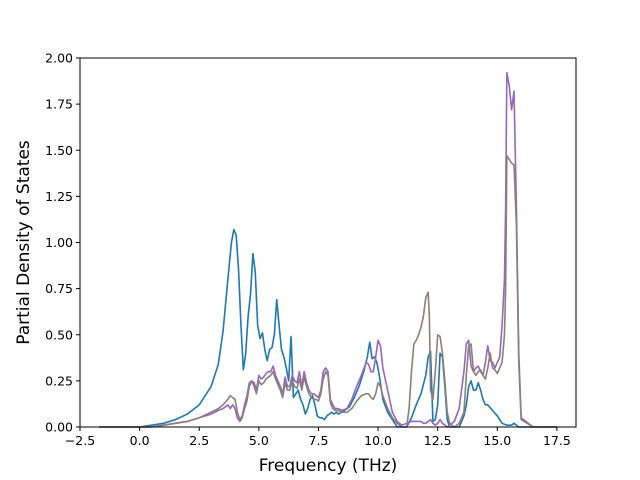 This screenshot has width=640, height=480. What do you see at coordinates (378, 440) in the screenshot?
I see `x-tick-label: 10.0` at bounding box center [378, 440].